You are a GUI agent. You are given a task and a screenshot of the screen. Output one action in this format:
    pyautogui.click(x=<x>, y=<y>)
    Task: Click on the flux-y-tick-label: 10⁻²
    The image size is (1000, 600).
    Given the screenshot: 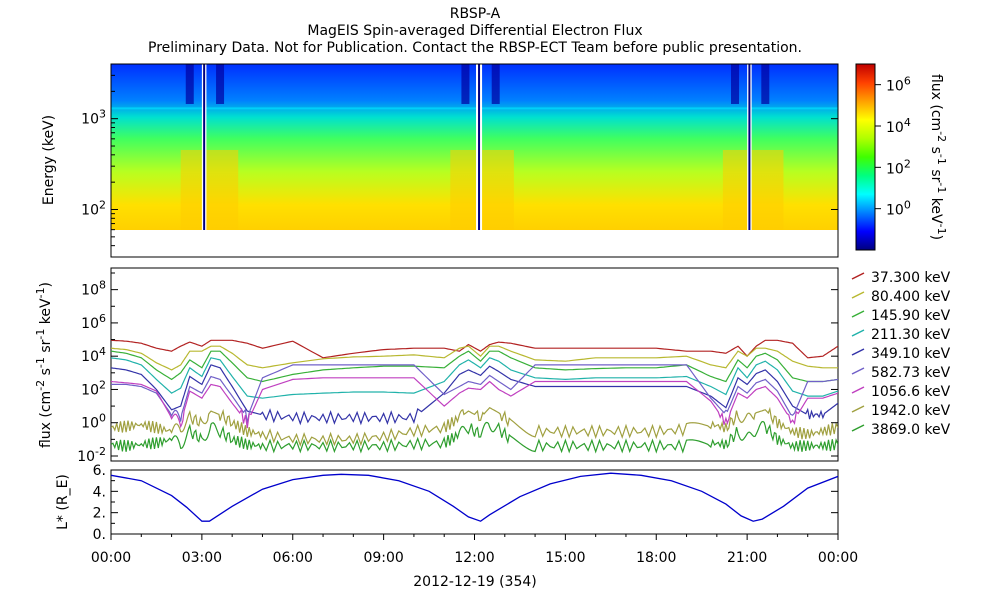 What is the action you would take?
    pyautogui.click(x=91, y=454)
    